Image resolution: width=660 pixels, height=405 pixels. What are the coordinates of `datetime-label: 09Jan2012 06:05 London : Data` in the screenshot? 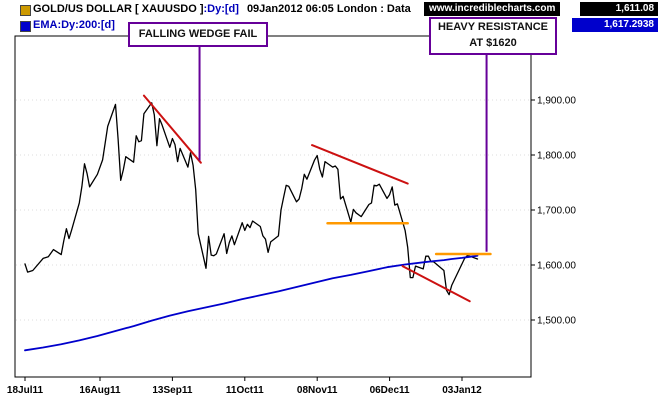 It's located at (328, 9).